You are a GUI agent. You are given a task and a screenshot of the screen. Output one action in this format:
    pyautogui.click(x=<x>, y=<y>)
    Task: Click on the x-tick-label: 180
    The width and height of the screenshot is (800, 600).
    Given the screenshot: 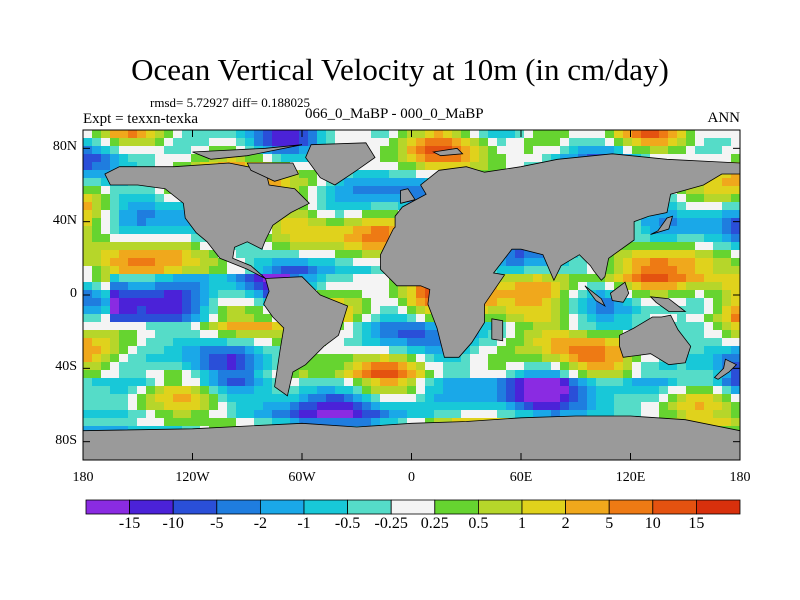 What is the action you would take?
    pyautogui.click(x=83, y=477)
    